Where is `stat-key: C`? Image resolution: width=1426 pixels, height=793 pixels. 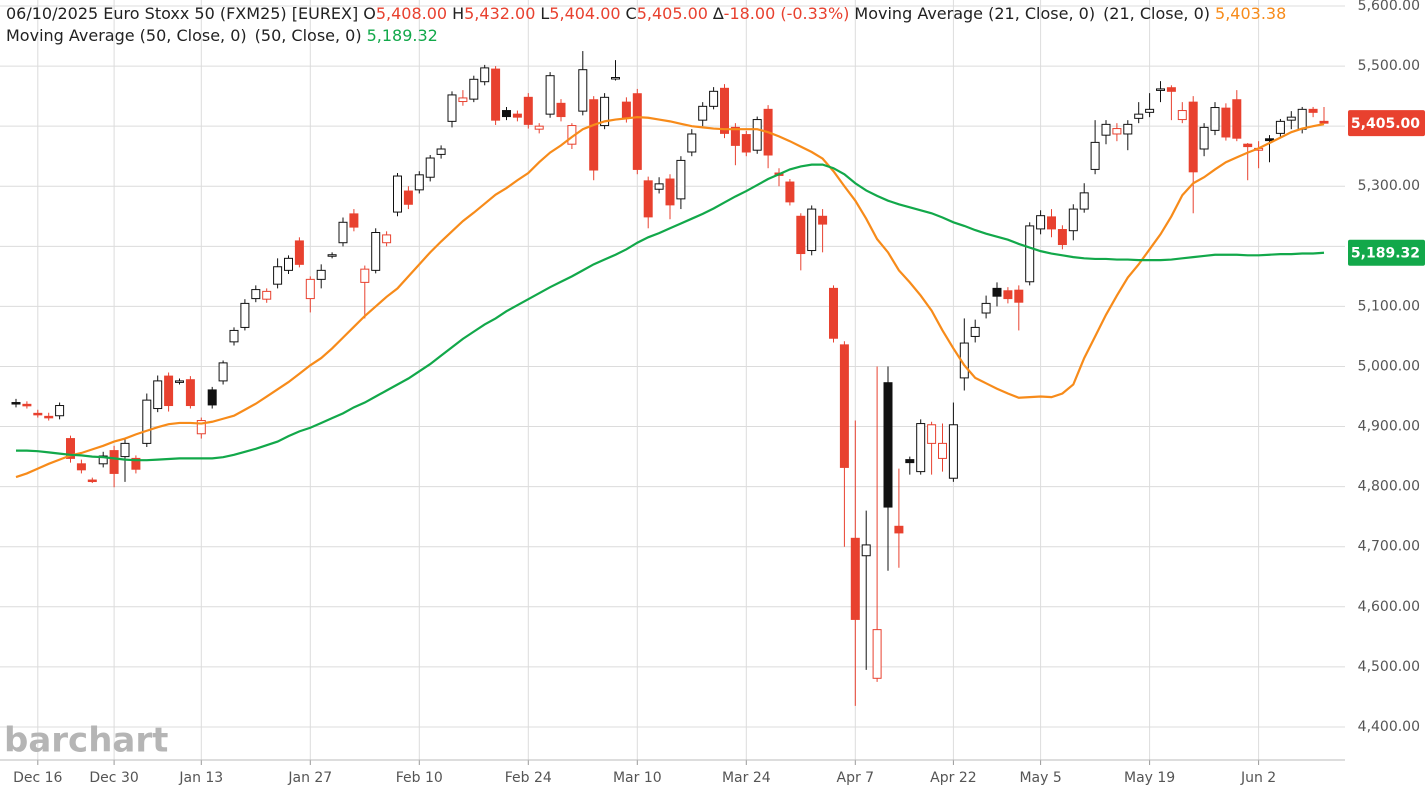
stat-key: C is located at coordinates (631, 13).